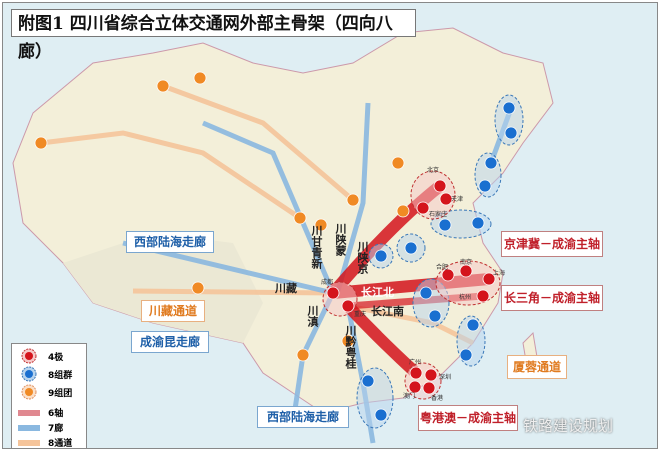  Describe the element at coordinates (286, 288) in the screenshot. I see `route-label-cz: 川藏` at that location.